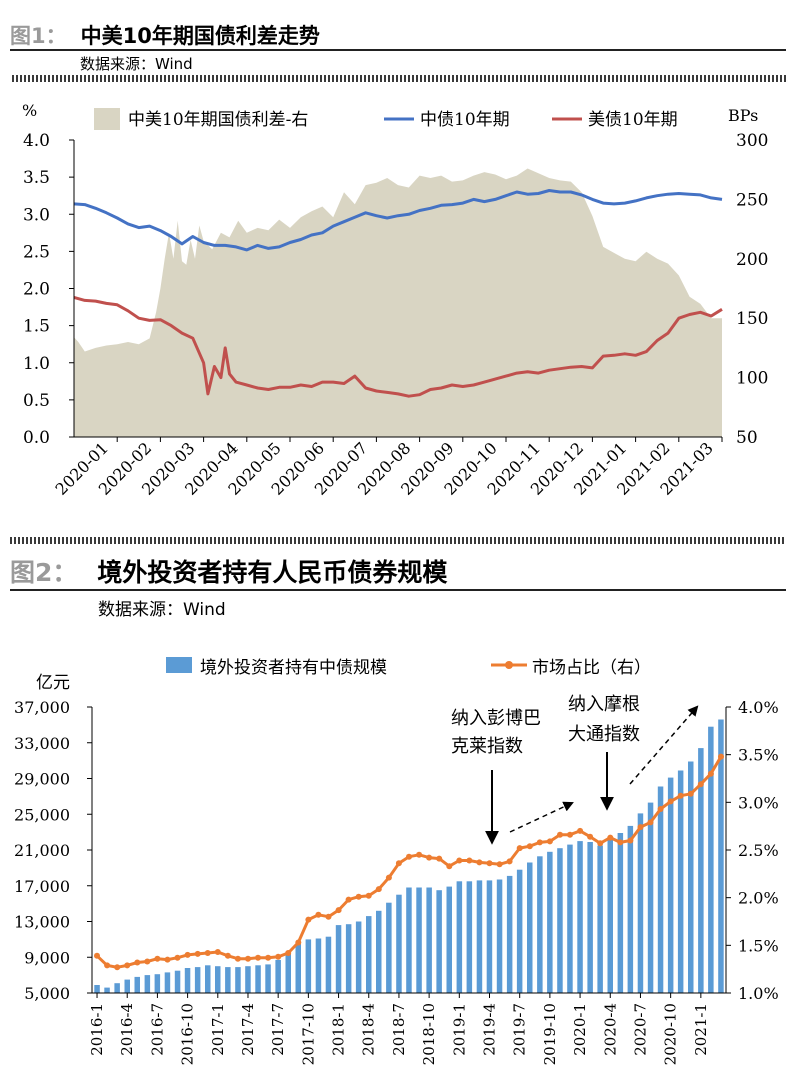 This screenshot has height=1087, width=800. I want to click on figure2-top-rule, so click(398, 540).